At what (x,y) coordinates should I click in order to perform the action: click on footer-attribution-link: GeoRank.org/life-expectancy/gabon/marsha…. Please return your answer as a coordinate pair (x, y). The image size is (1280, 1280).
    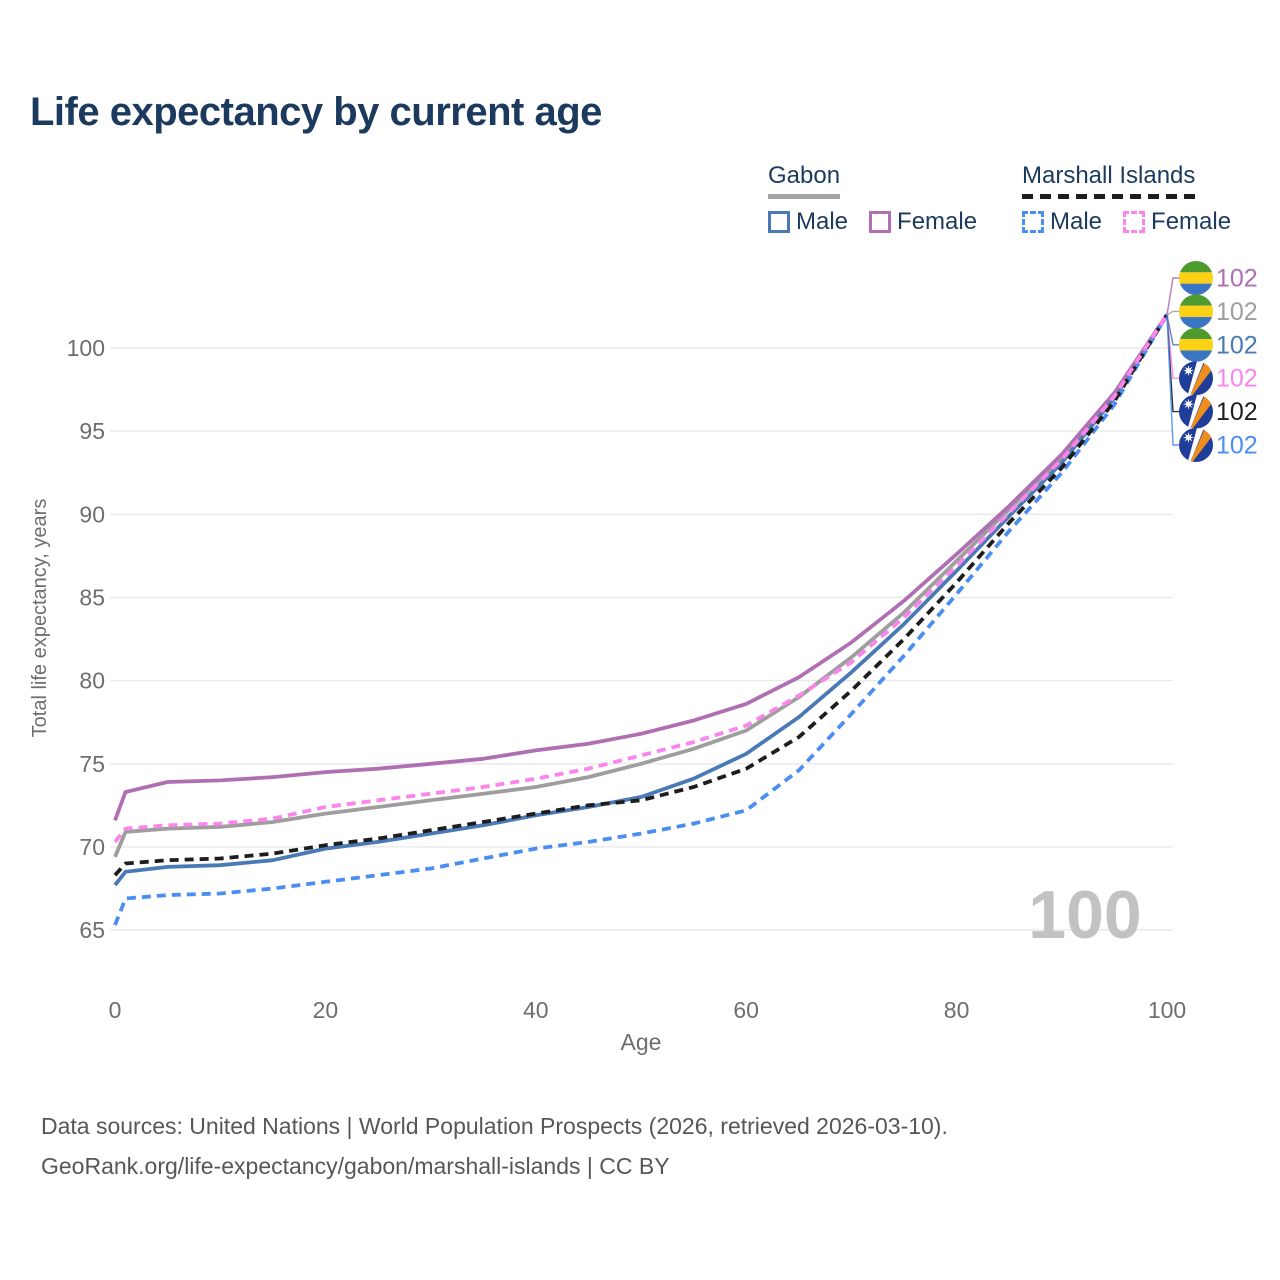
    Looking at the image, I should click on (355, 1166).